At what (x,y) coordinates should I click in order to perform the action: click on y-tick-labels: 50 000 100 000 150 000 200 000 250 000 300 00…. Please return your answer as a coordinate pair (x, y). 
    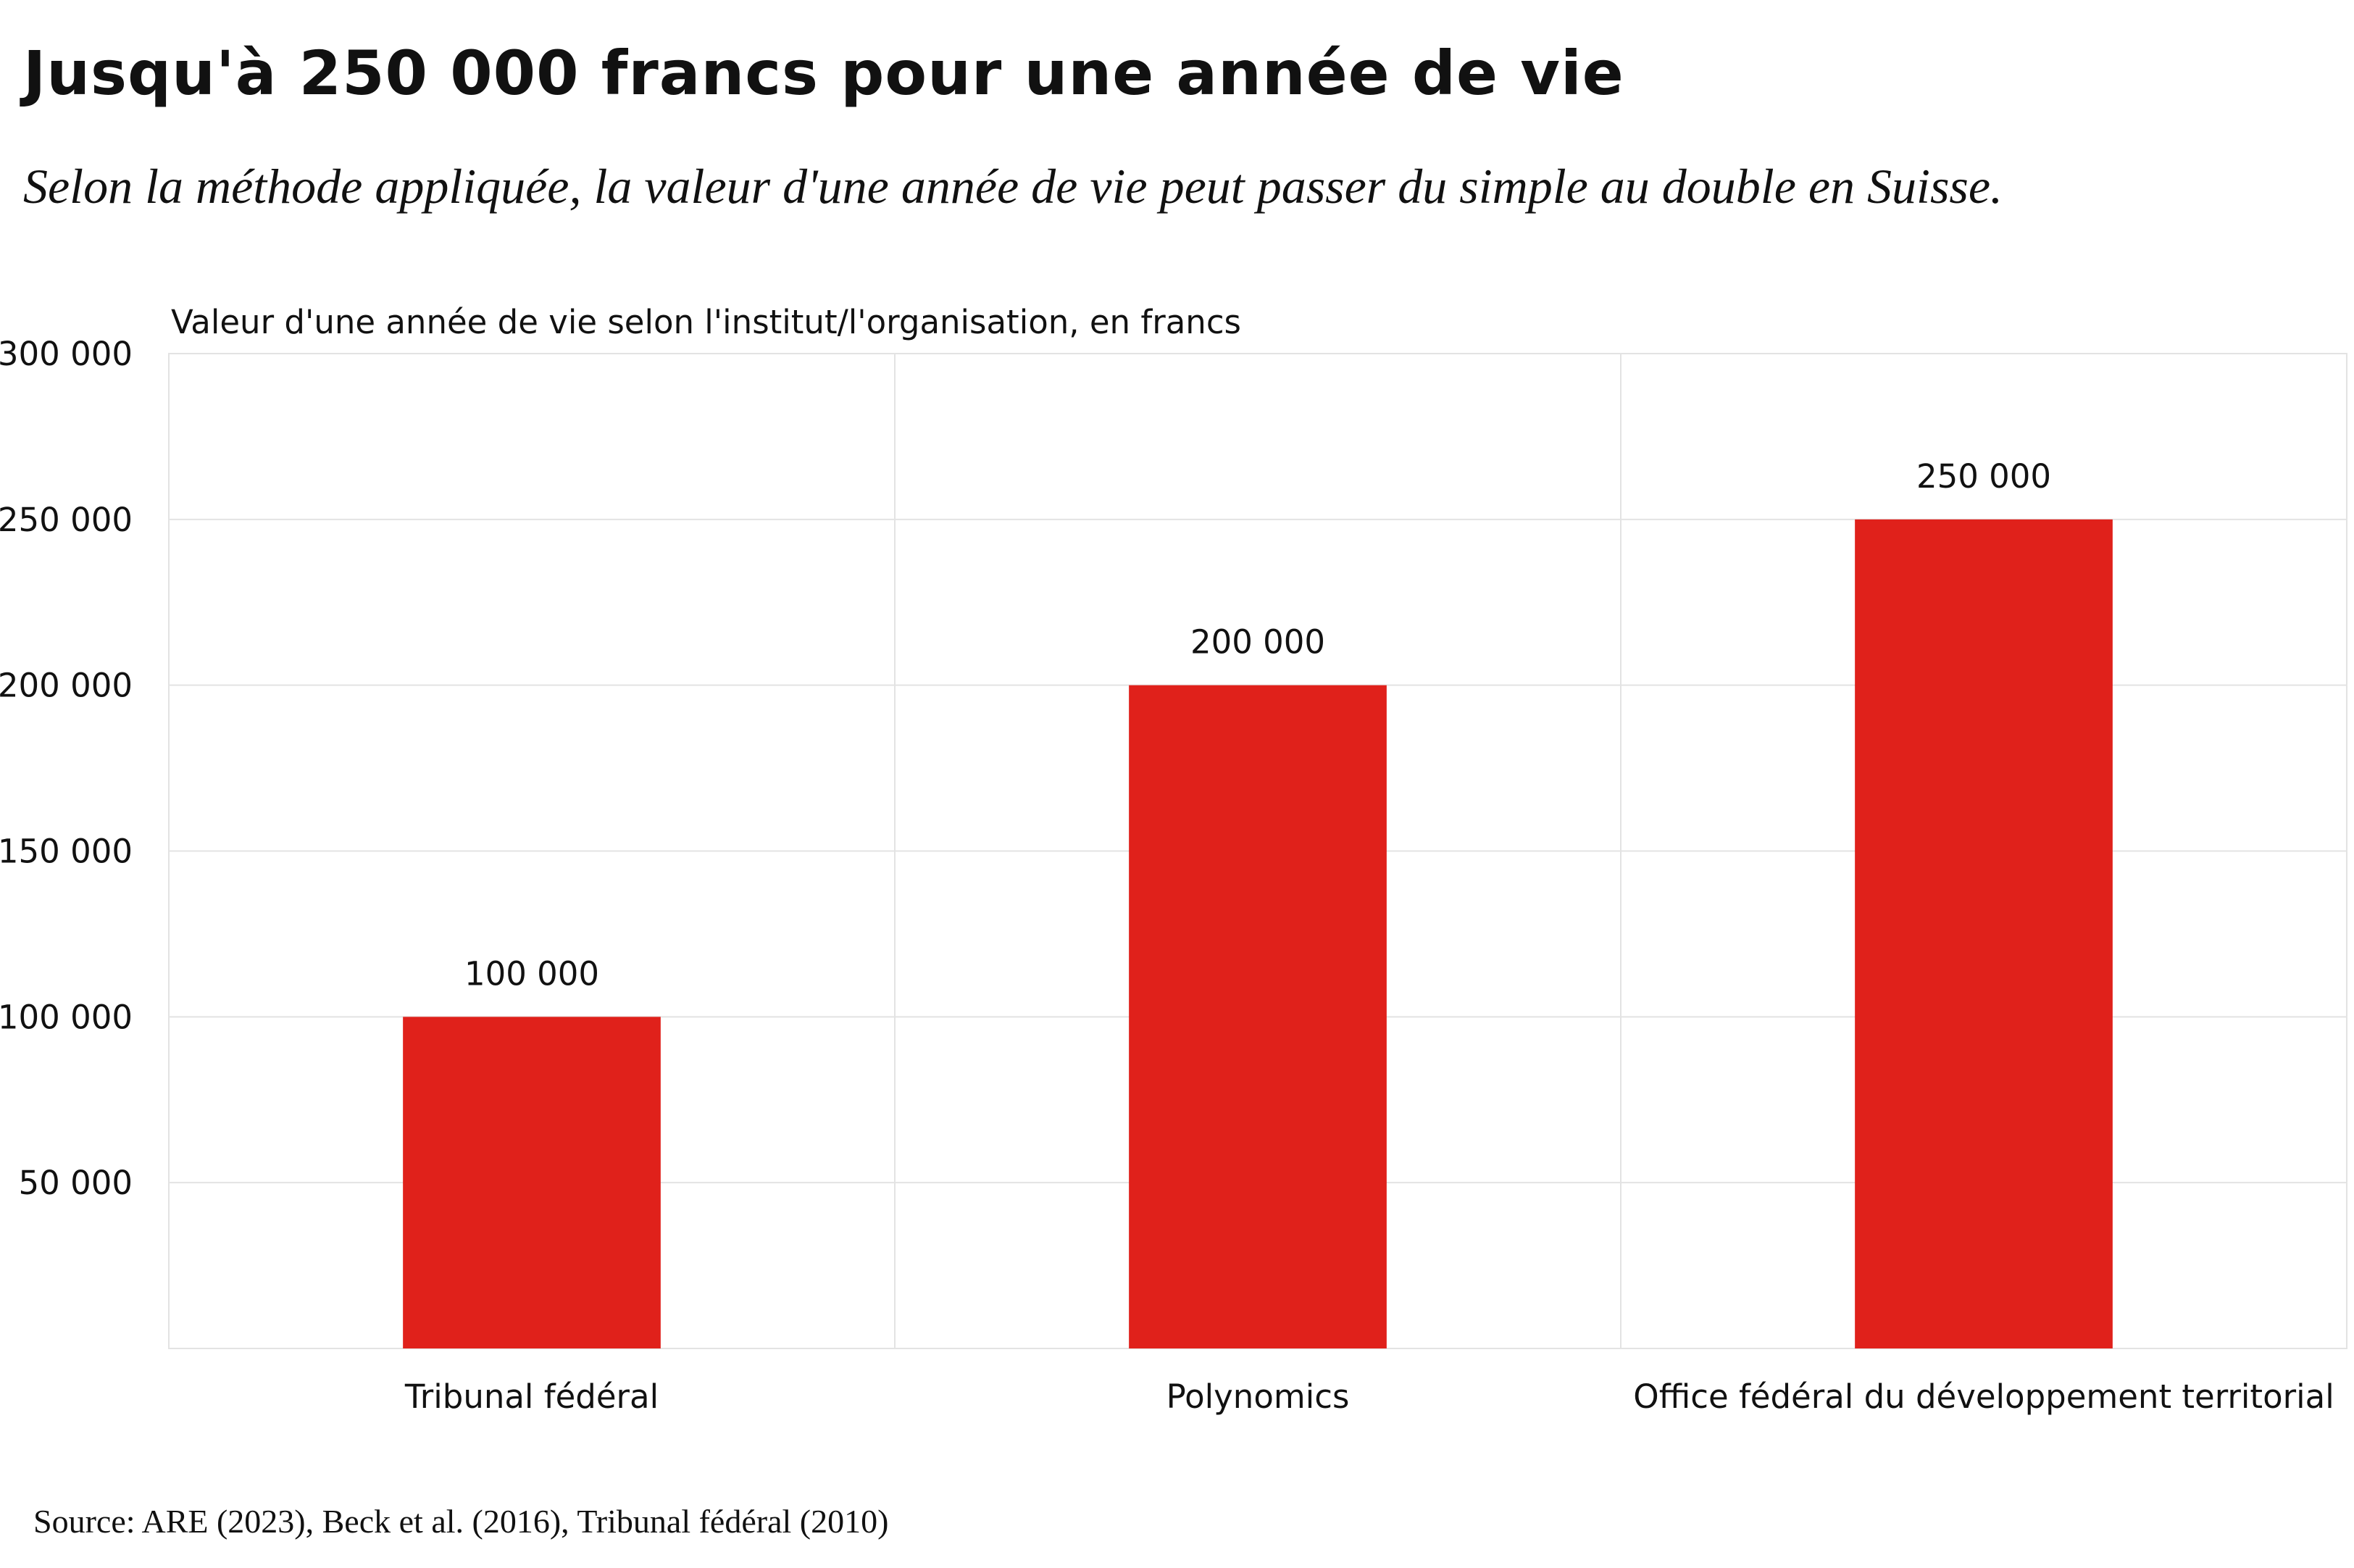
    Looking at the image, I should click on (66, 768).